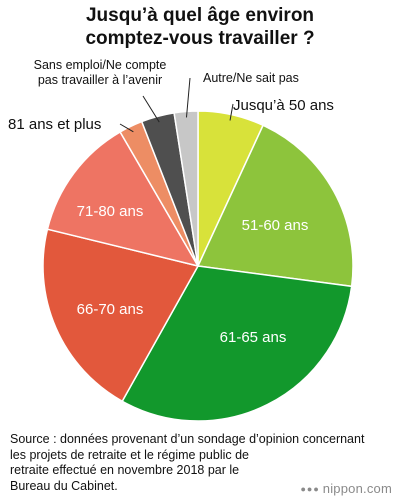  I want to click on slice-label-2: 51-60 ans, so click(275, 225).